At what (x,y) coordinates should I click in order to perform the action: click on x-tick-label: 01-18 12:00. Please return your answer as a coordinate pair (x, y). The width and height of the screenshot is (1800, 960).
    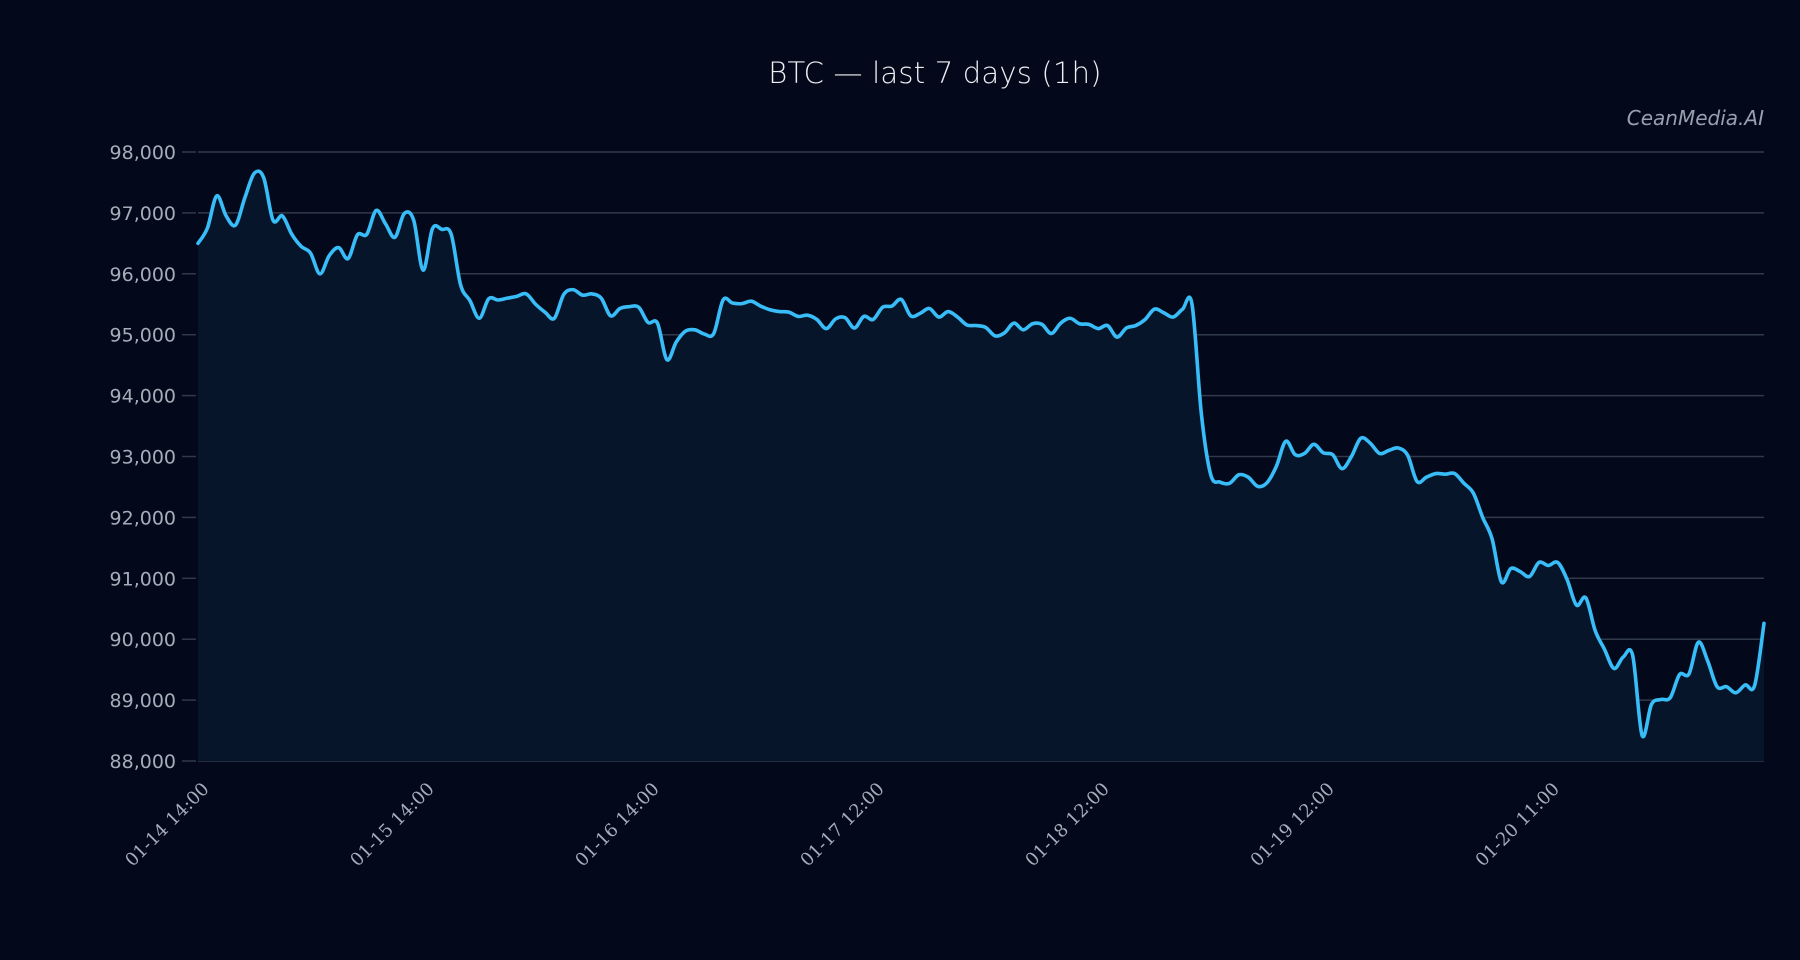
    Looking at the image, I should click on (1067, 825).